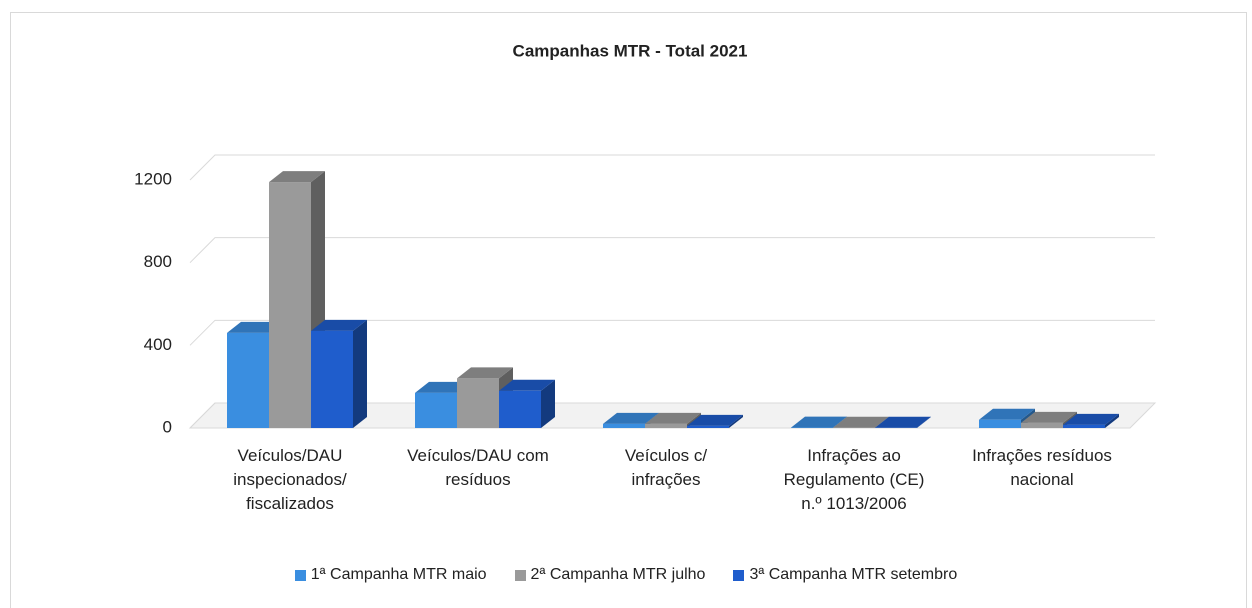  What do you see at coordinates (618, 574) in the screenshot?
I see `legend-label: 2ª Campanha MTR julho` at bounding box center [618, 574].